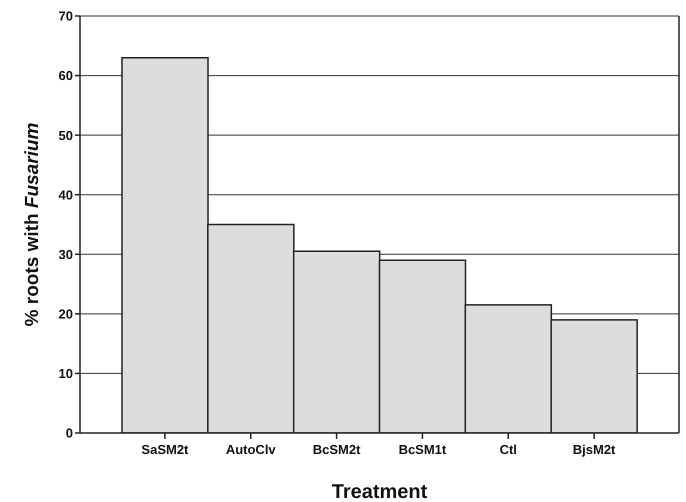  What do you see at coordinates (594, 450) in the screenshot?
I see `x-tick-label: BjsM2t` at bounding box center [594, 450].